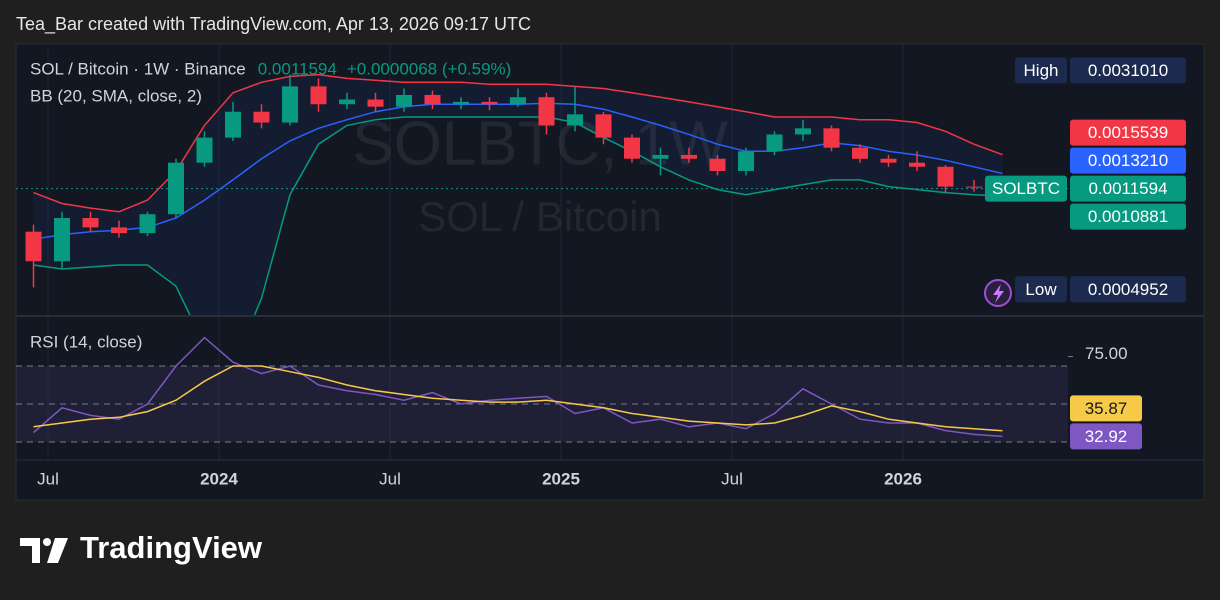  I want to click on price-badge: 0.0010881, so click(1128, 216).